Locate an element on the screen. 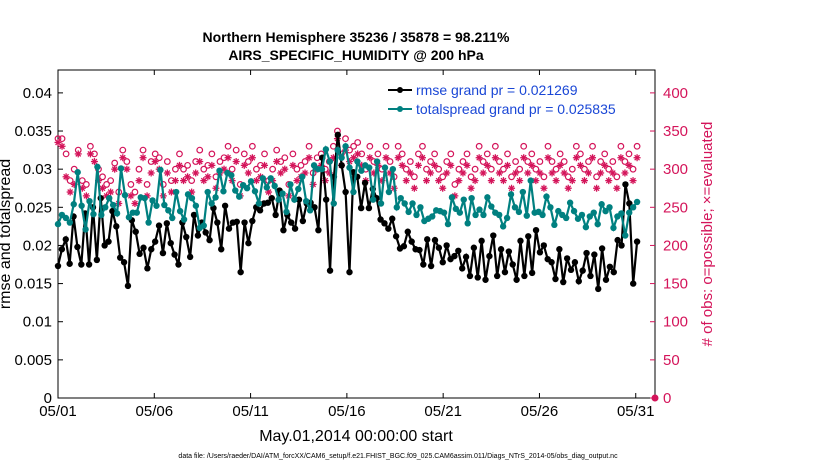 This screenshot has height=470, width=830. y2-axis-label: # of obs: o=possible; ×=evaluated is located at coordinates (707, 234).